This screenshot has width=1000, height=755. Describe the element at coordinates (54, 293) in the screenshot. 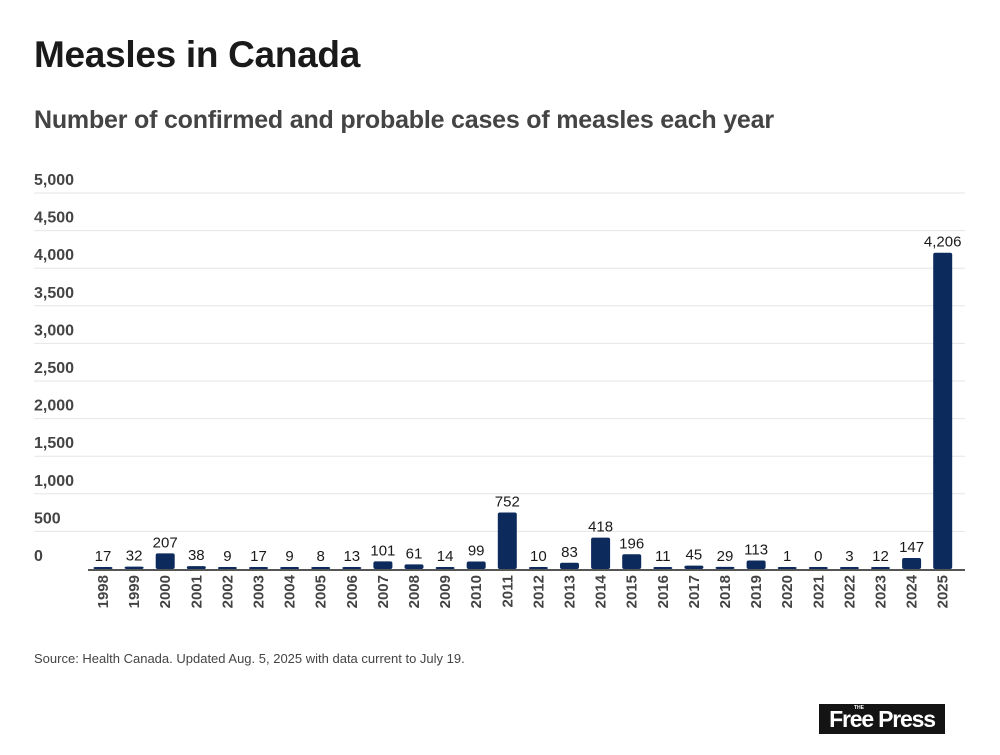

I see `y-tick-label: 3,500` at that location.